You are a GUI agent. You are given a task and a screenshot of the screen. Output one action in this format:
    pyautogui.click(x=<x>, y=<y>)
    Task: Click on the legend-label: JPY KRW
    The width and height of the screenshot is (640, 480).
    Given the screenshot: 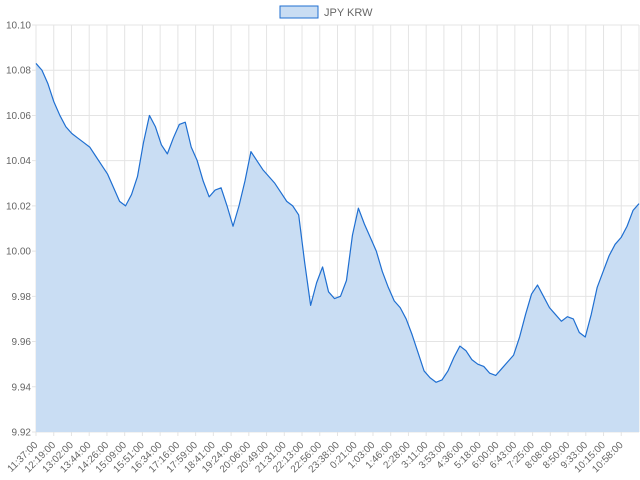 What is the action you would take?
    pyautogui.click(x=348, y=13)
    